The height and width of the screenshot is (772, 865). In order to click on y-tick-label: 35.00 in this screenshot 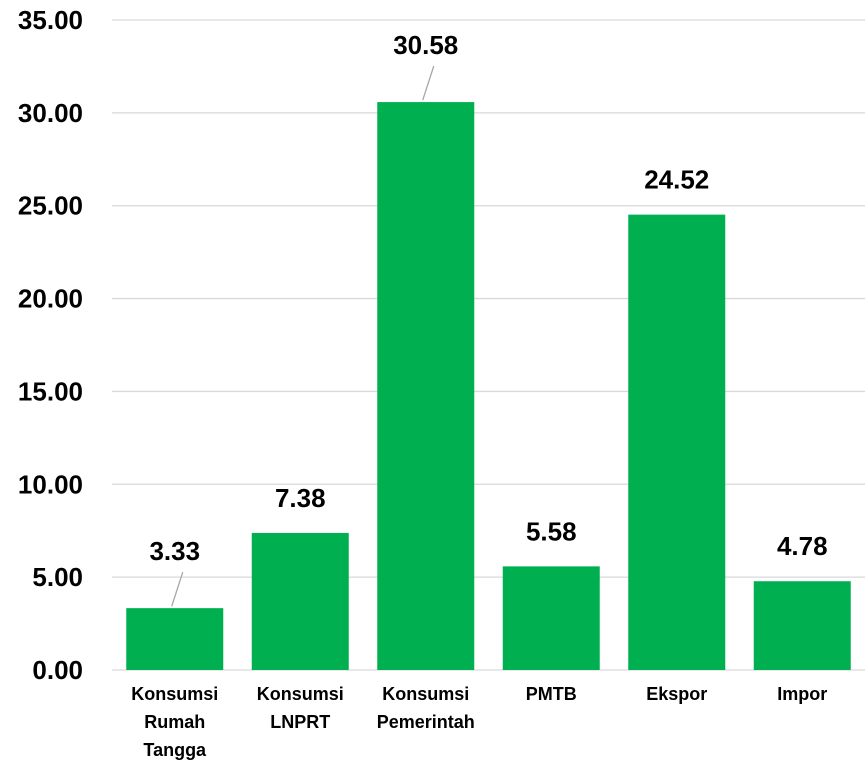, I will do `click(50, 20)`.